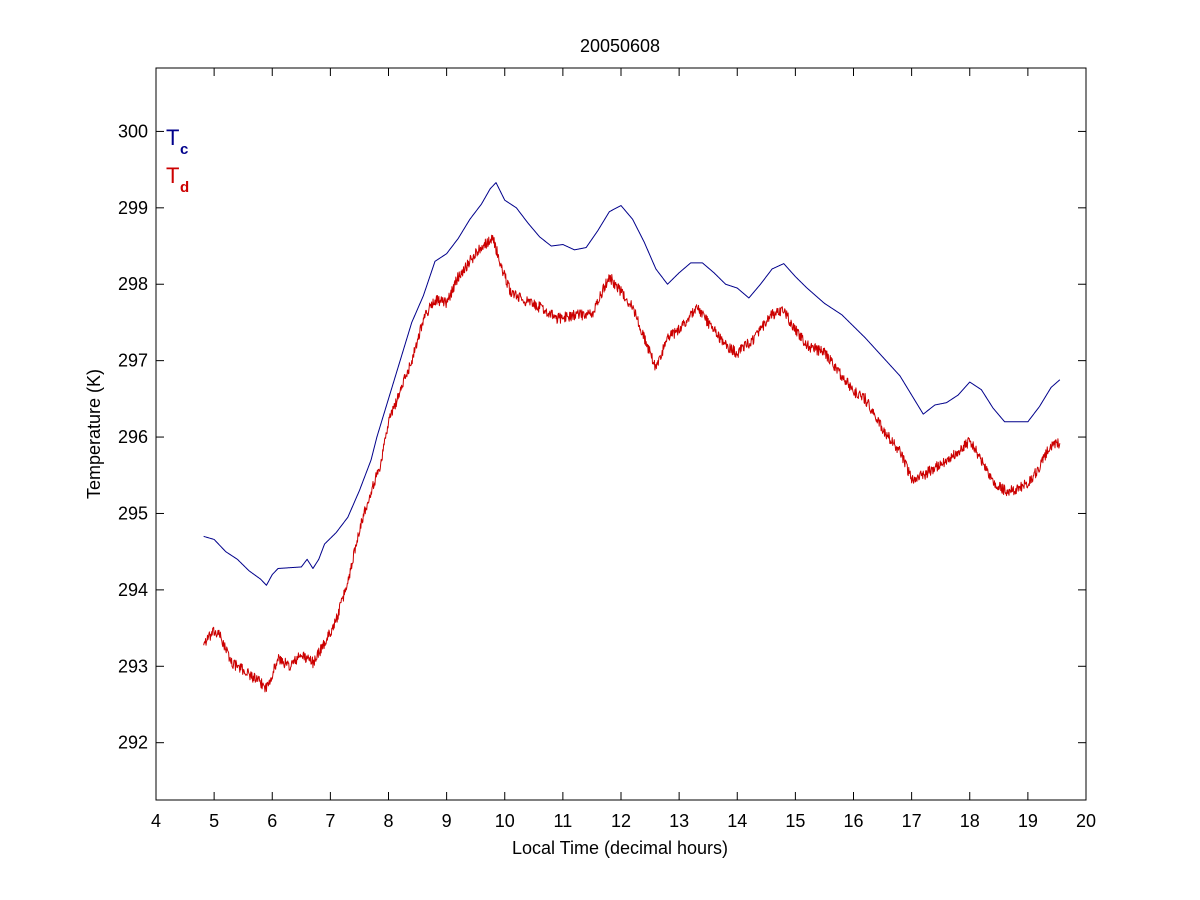 The height and width of the screenshot is (900, 1200). What do you see at coordinates (1028, 821) in the screenshot?
I see `x-tick-label: 19` at bounding box center [1028, 821].